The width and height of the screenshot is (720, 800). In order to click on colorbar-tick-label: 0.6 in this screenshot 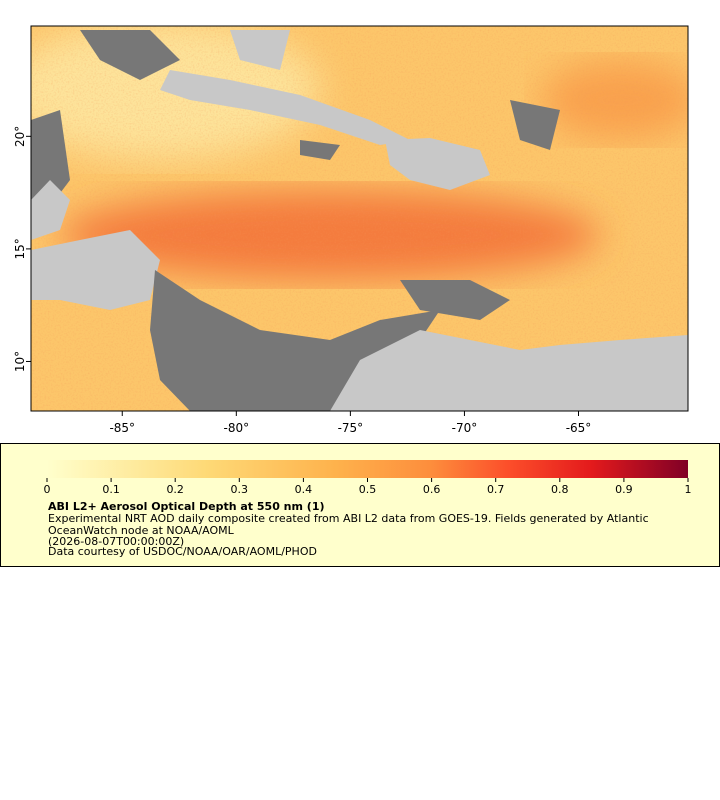, I will do `click(432, 489)`.